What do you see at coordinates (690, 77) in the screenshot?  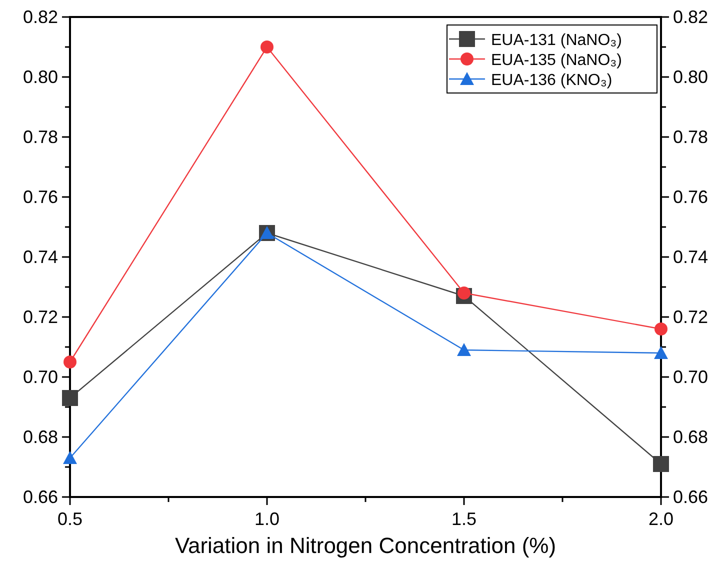 I see `y2-tick-label: 0.80` at bounding box center [690, 77].